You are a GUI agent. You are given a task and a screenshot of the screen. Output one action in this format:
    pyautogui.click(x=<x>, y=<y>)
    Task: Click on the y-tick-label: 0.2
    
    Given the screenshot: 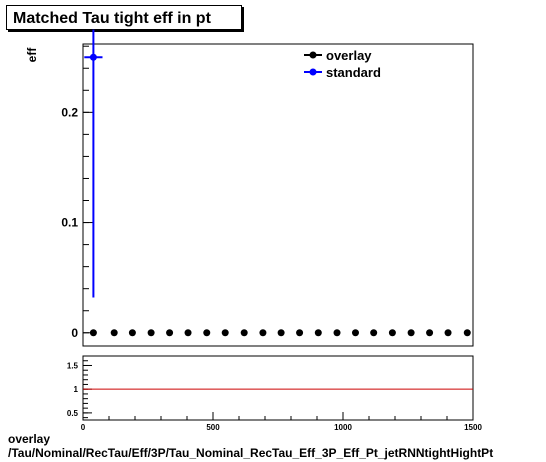 What is the action you would take?
    pyautogui.click(x=69, y=112)
    